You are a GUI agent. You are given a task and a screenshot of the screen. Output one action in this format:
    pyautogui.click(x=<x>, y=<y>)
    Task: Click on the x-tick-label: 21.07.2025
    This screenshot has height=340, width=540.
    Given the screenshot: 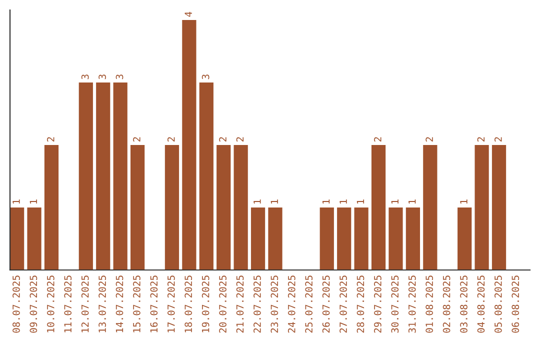 What is the action you would take?
    pyautogui.click(x=240, y=304)
    